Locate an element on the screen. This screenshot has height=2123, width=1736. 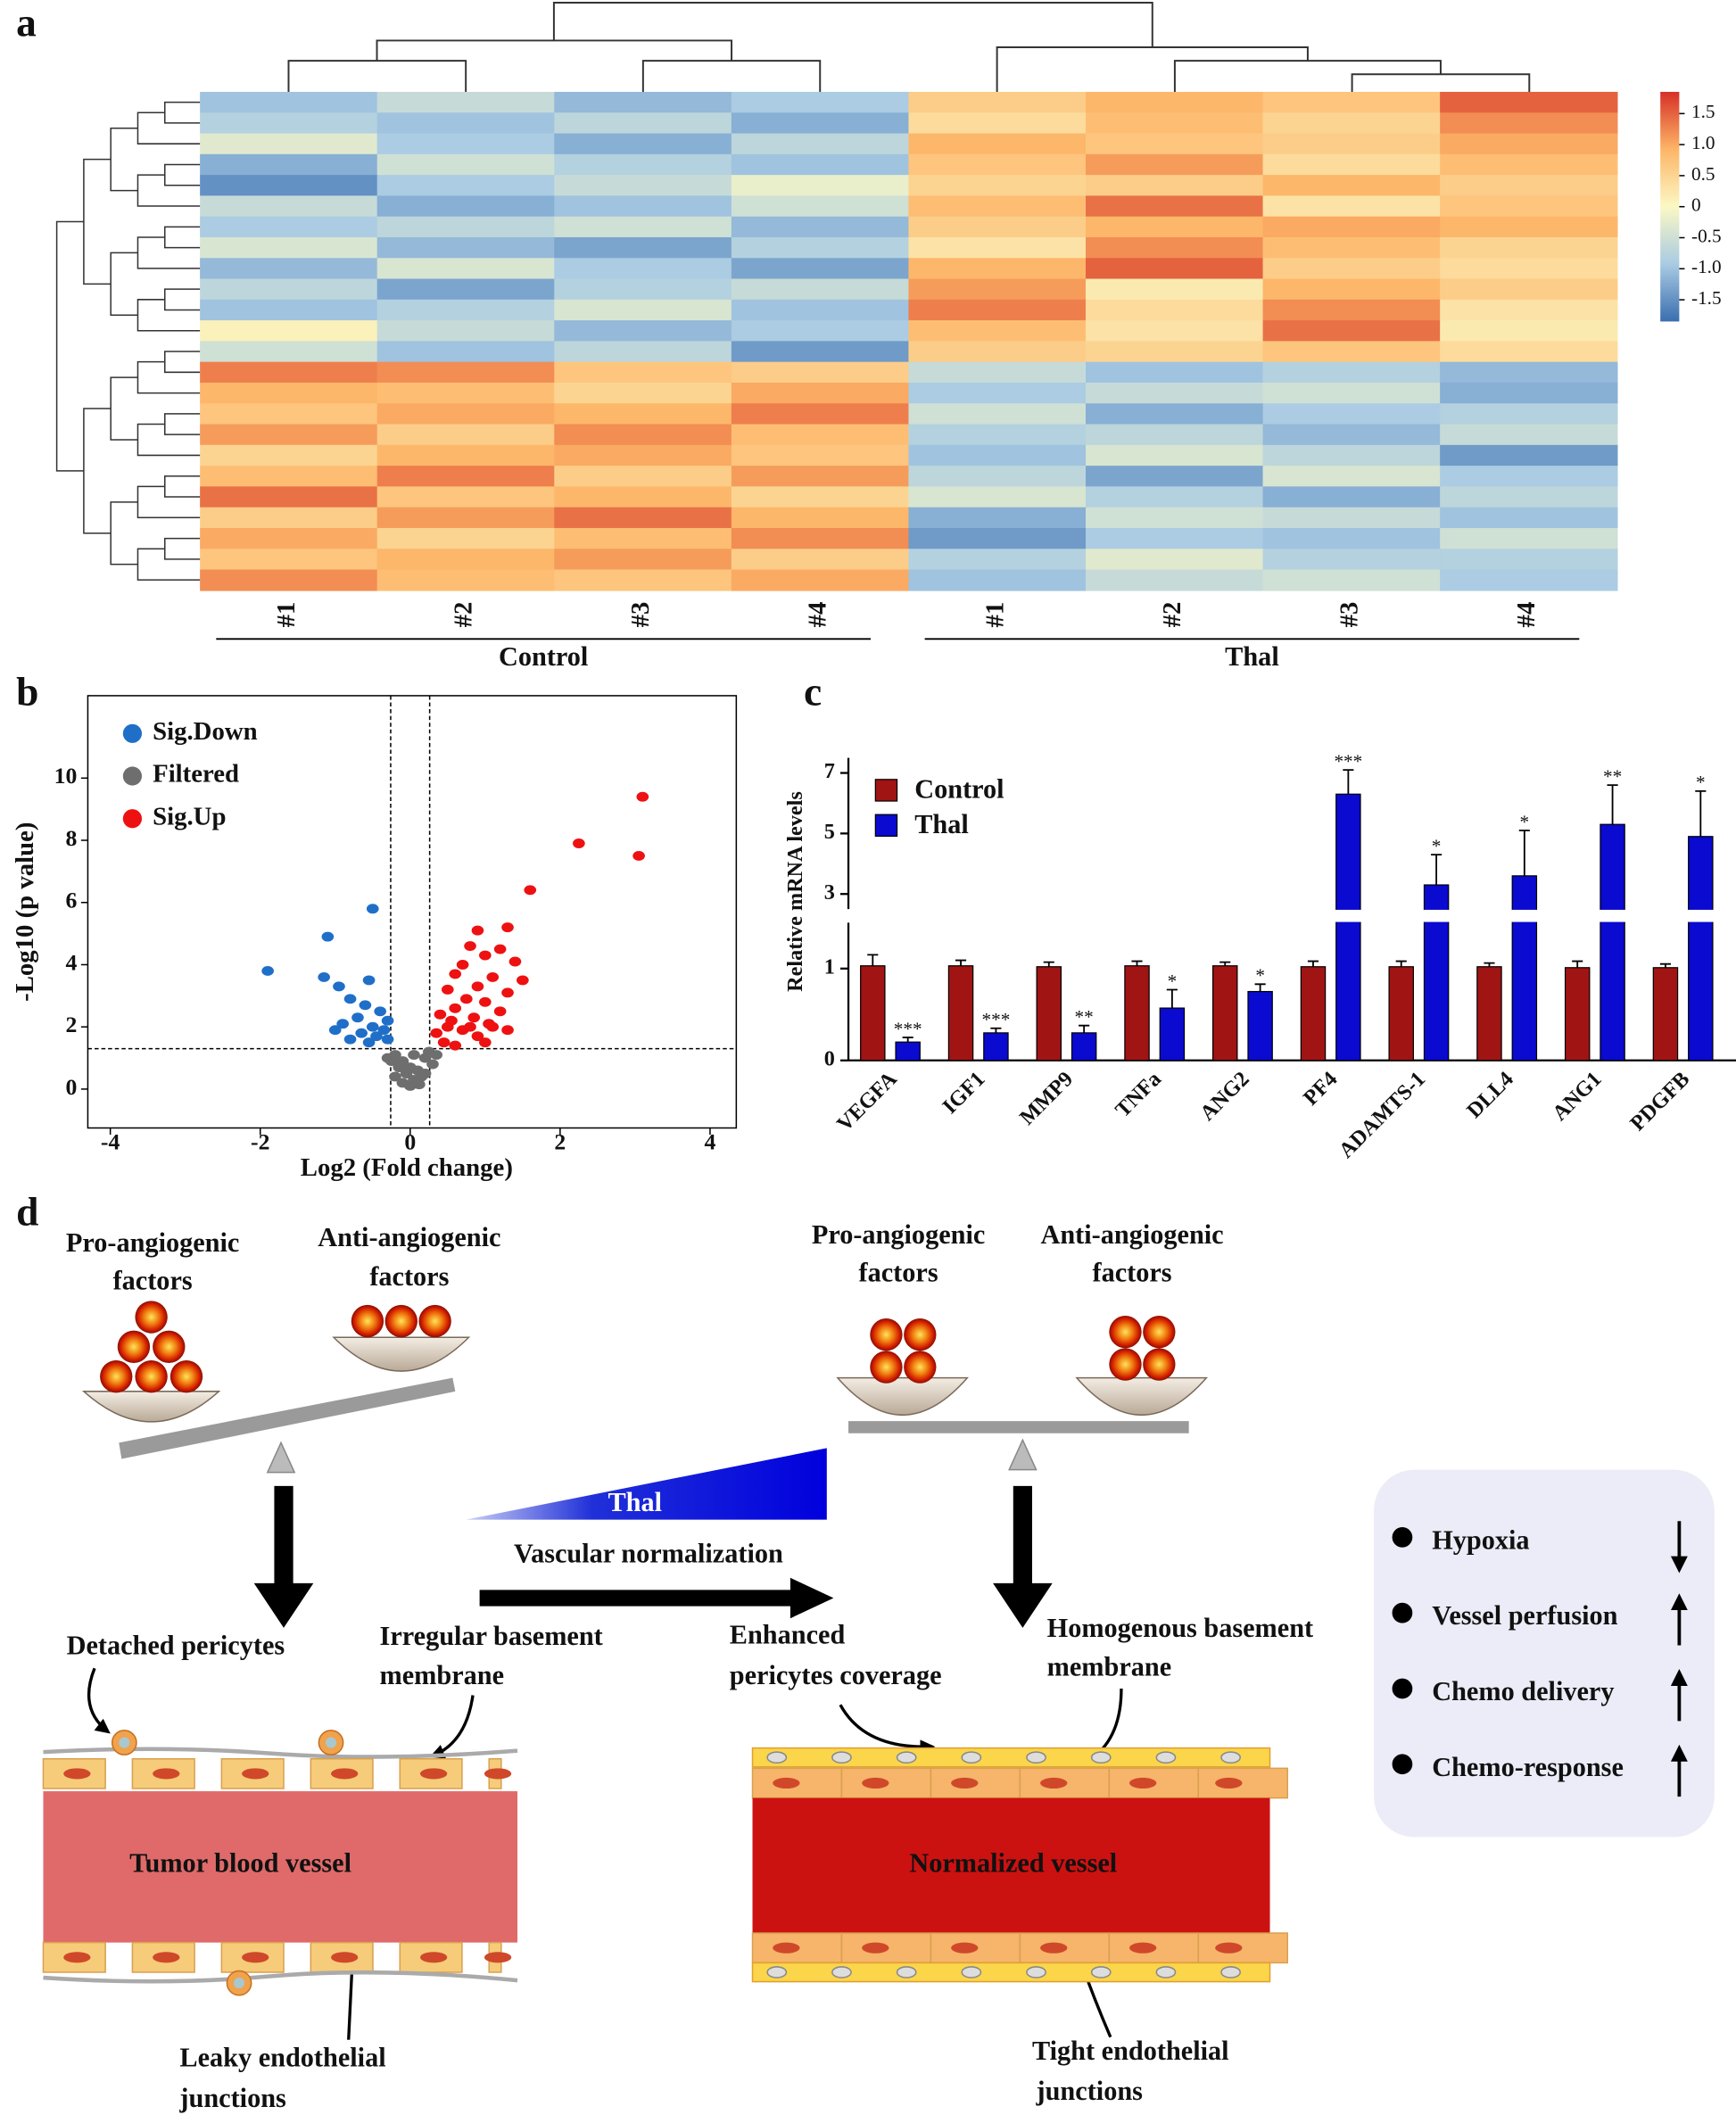
down-arrow is located at coordinates (1023, 1557).